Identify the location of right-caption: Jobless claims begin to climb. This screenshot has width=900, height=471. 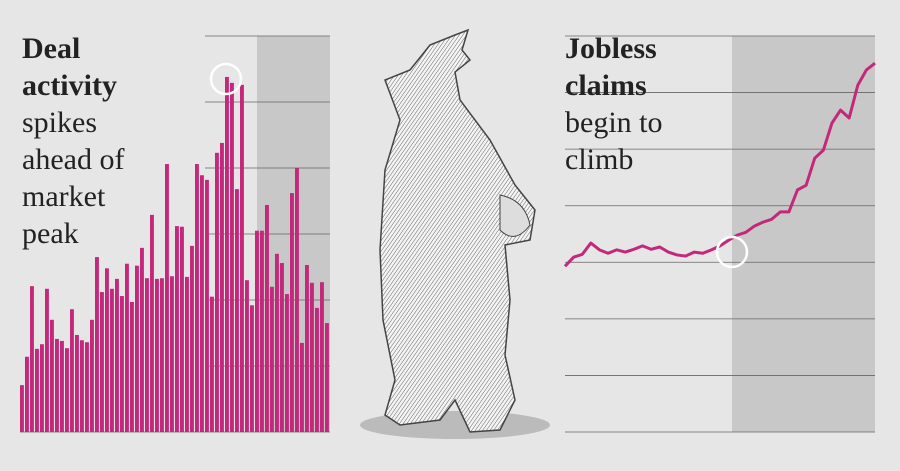
(625, 104).